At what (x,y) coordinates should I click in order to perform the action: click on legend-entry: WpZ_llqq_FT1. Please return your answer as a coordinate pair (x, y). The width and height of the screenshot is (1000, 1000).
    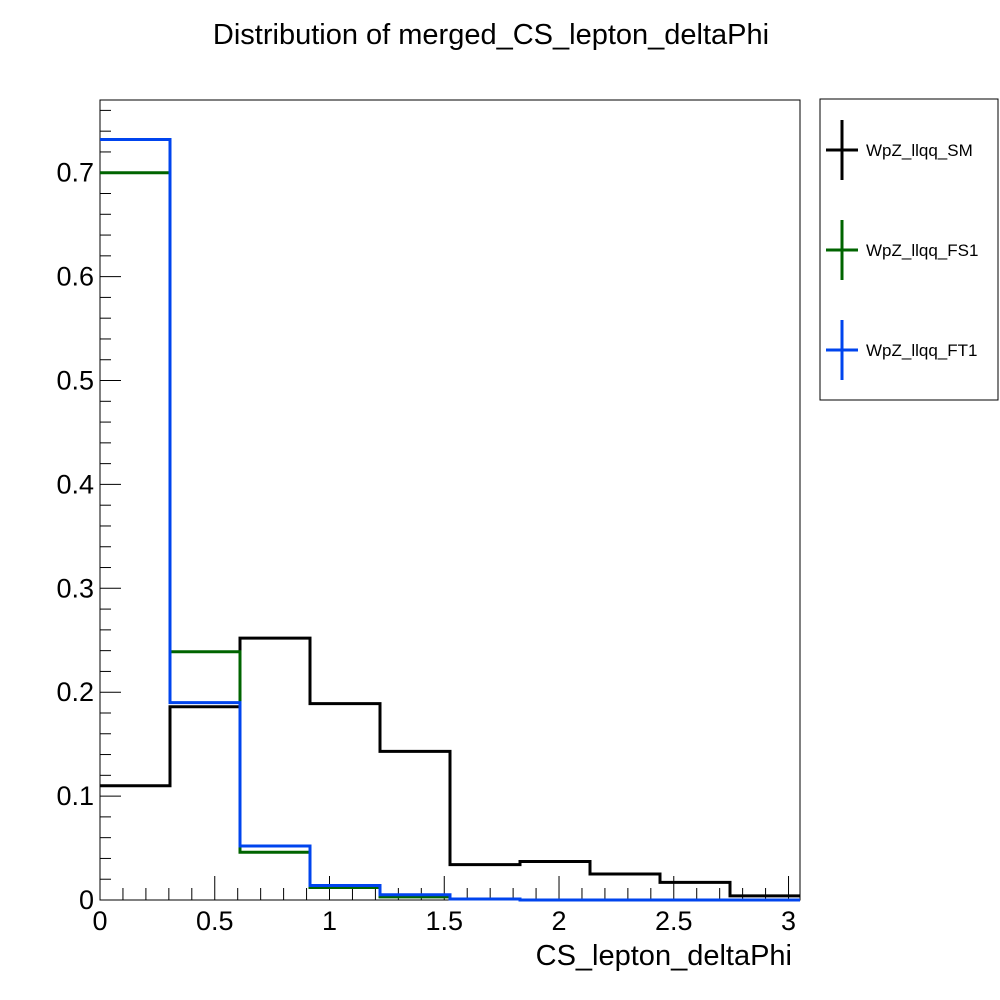
    Looking at the image, I should click on (901, 350).